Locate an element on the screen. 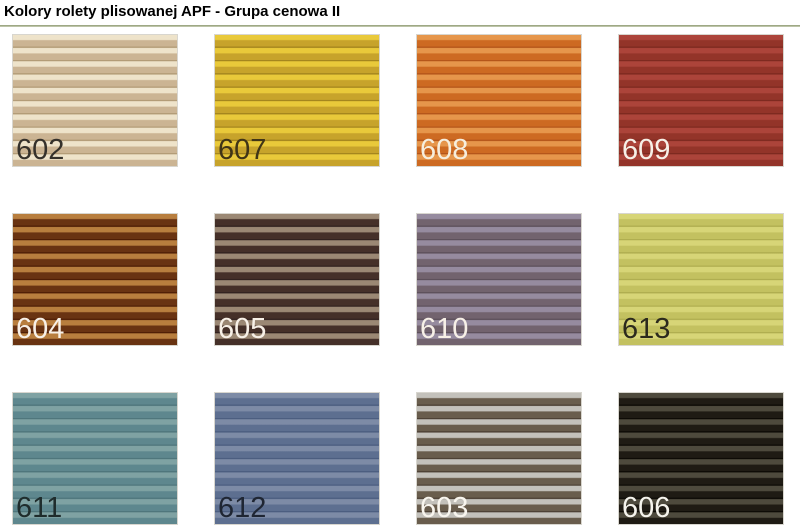 The height and width of the screenshot is (529, 800). swatch-code: 607 is located at coordinates (242, 150).